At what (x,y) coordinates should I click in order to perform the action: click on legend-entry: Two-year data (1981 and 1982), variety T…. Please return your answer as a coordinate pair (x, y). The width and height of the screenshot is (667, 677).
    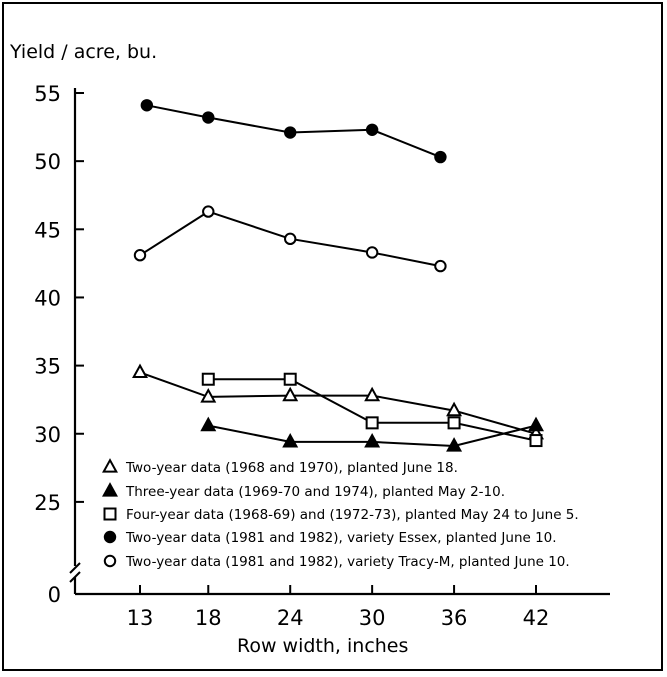
    Looking at the image, I should click on (336, 562).